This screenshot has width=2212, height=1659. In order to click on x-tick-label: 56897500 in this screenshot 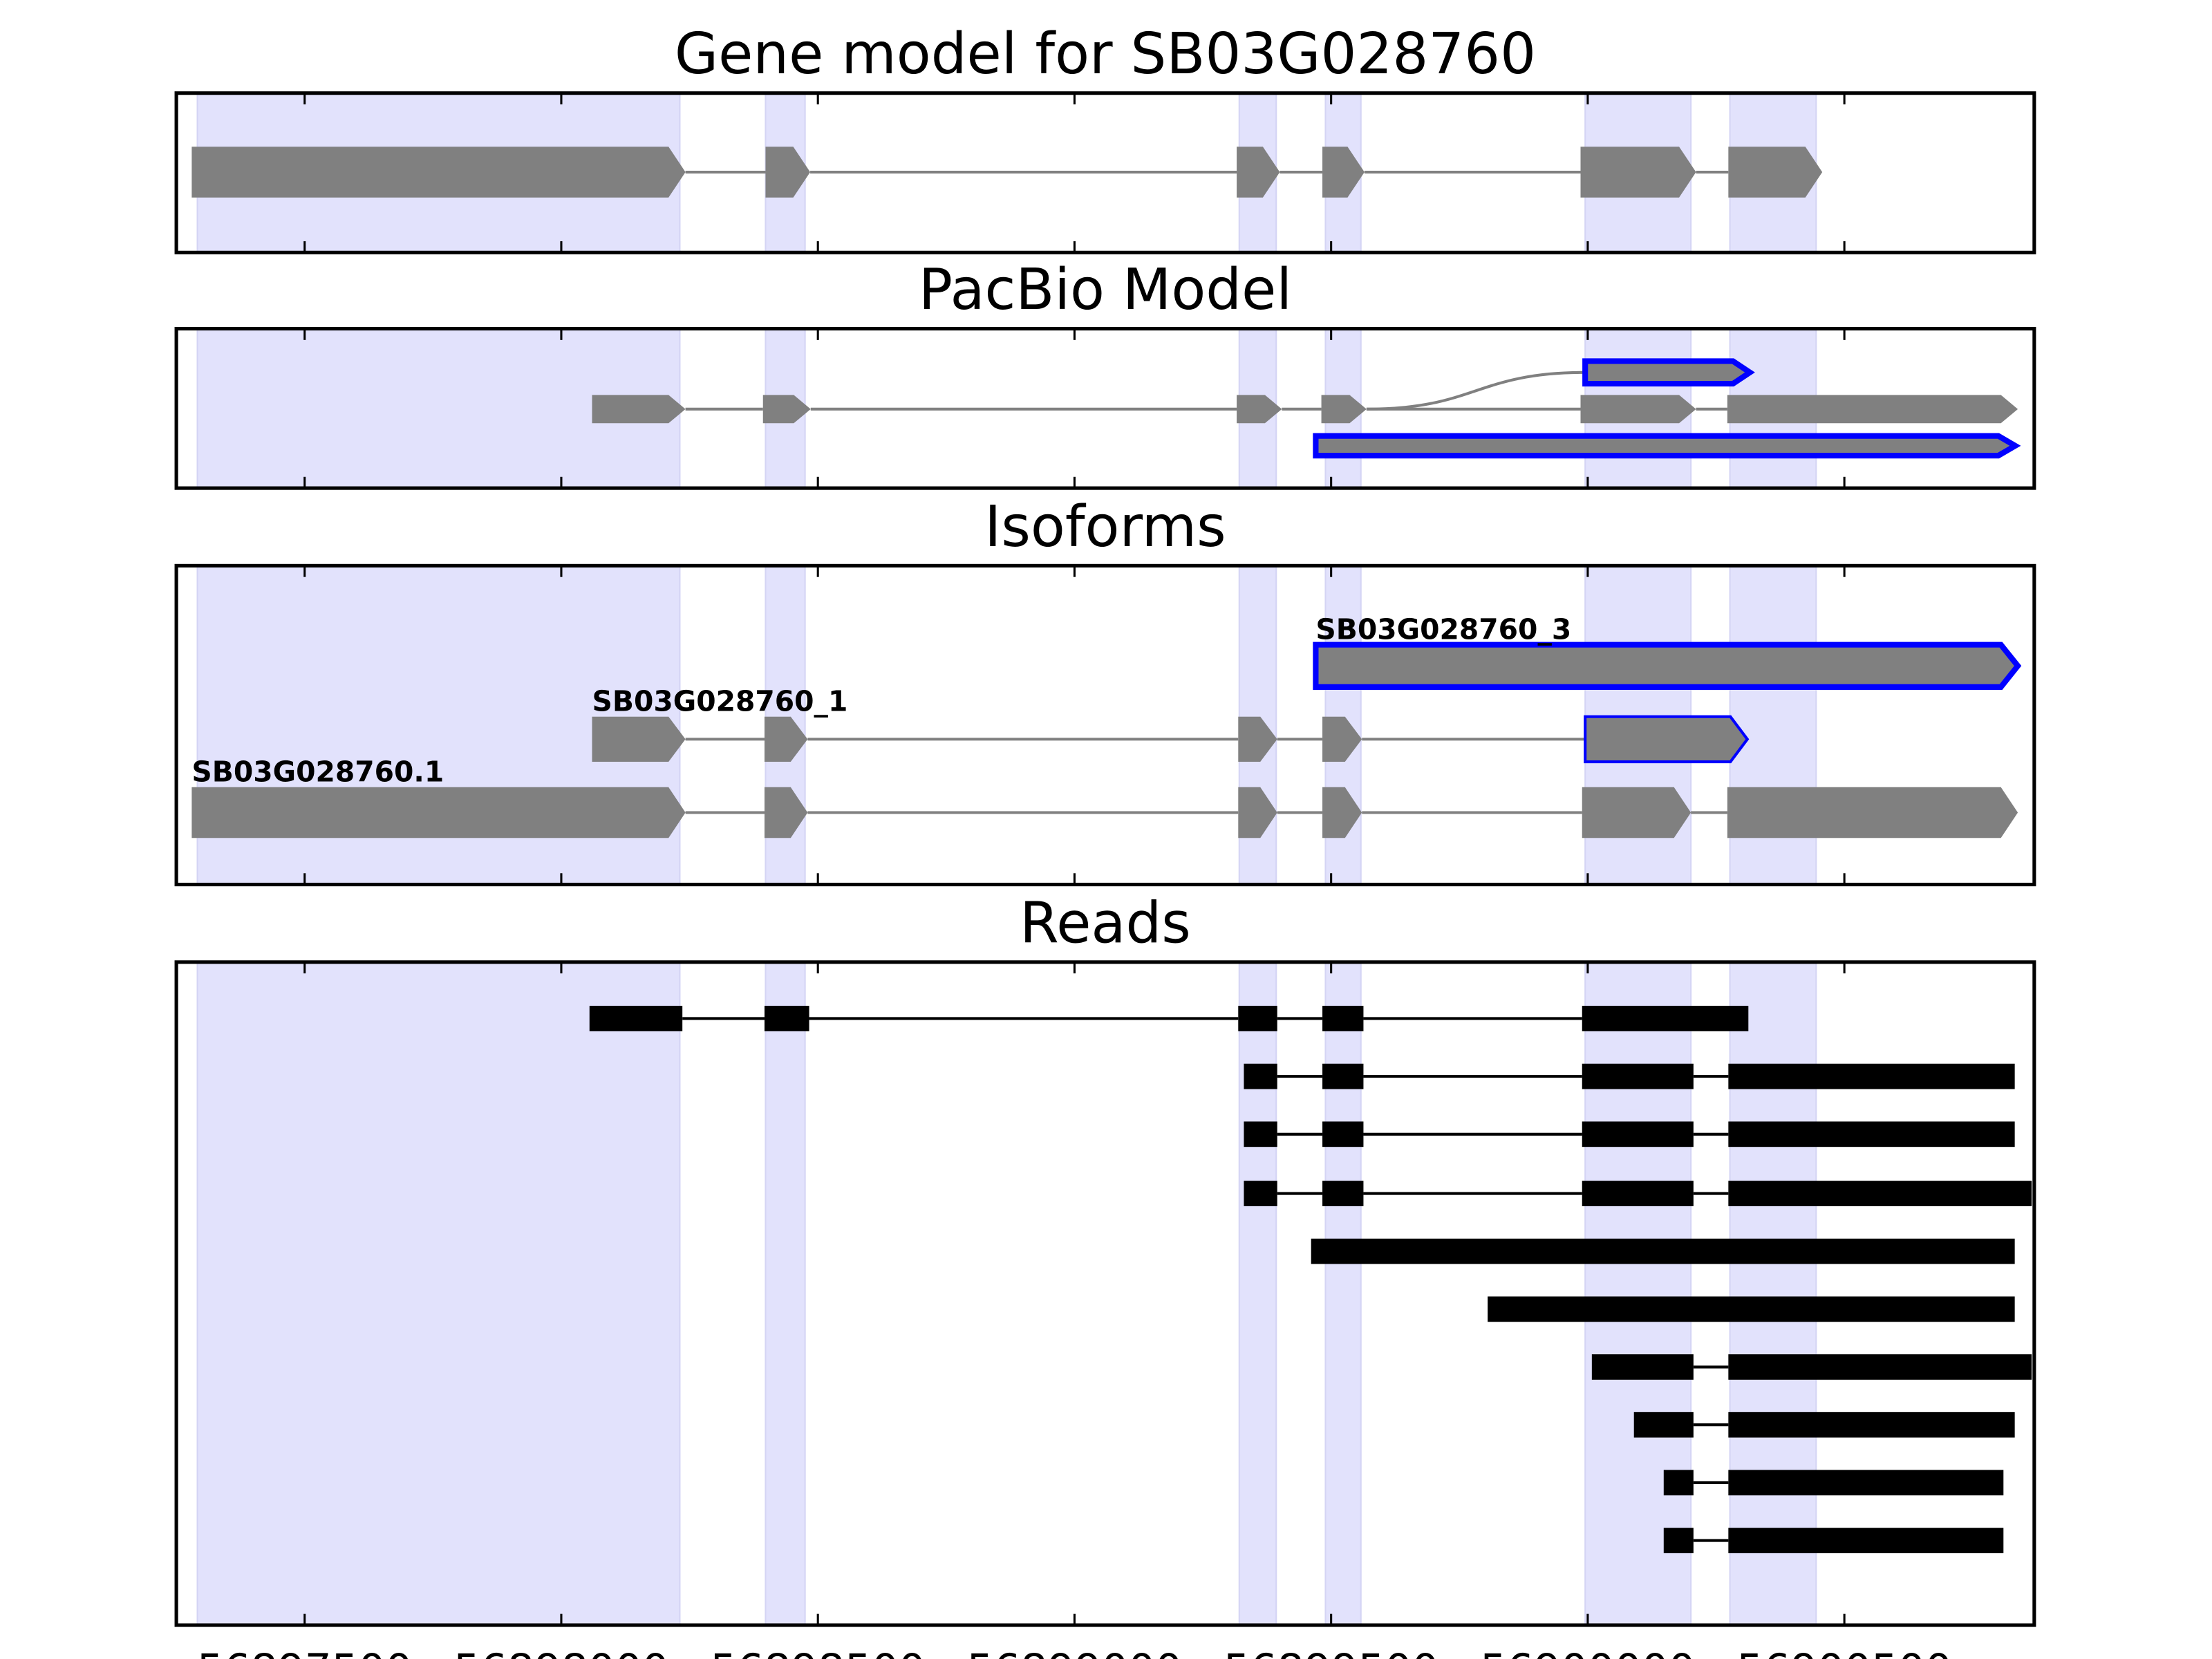, I will do `click(305, 1652)`.